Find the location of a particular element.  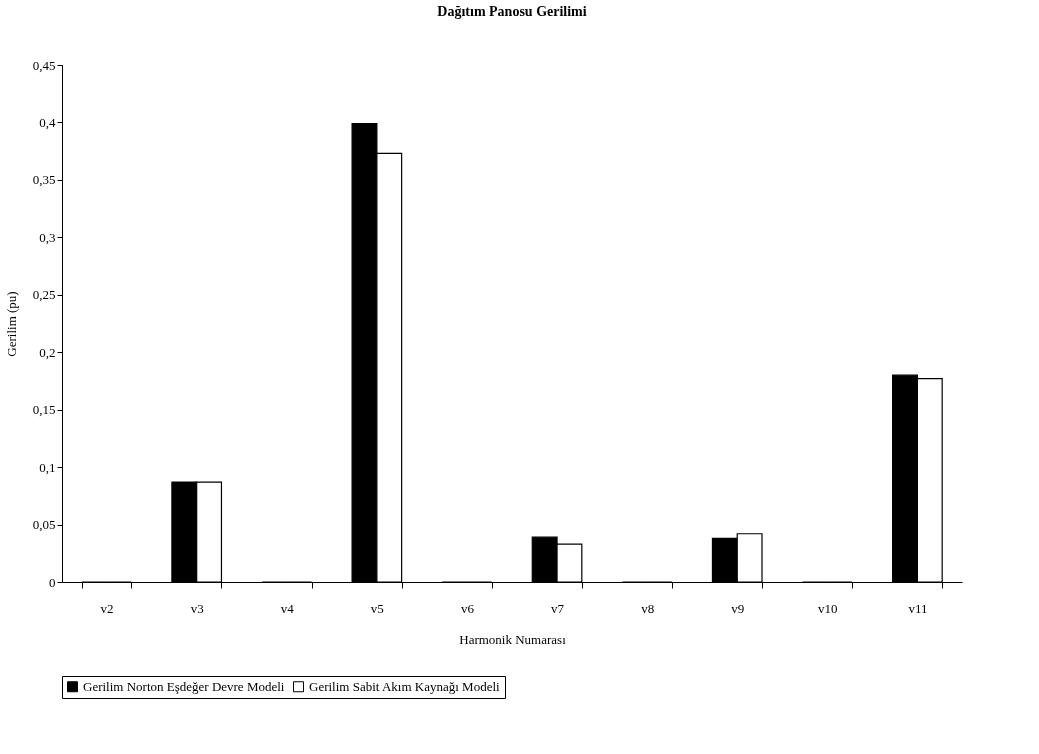

y-tick-label: 0,15 is located at coordinates (44, 410).